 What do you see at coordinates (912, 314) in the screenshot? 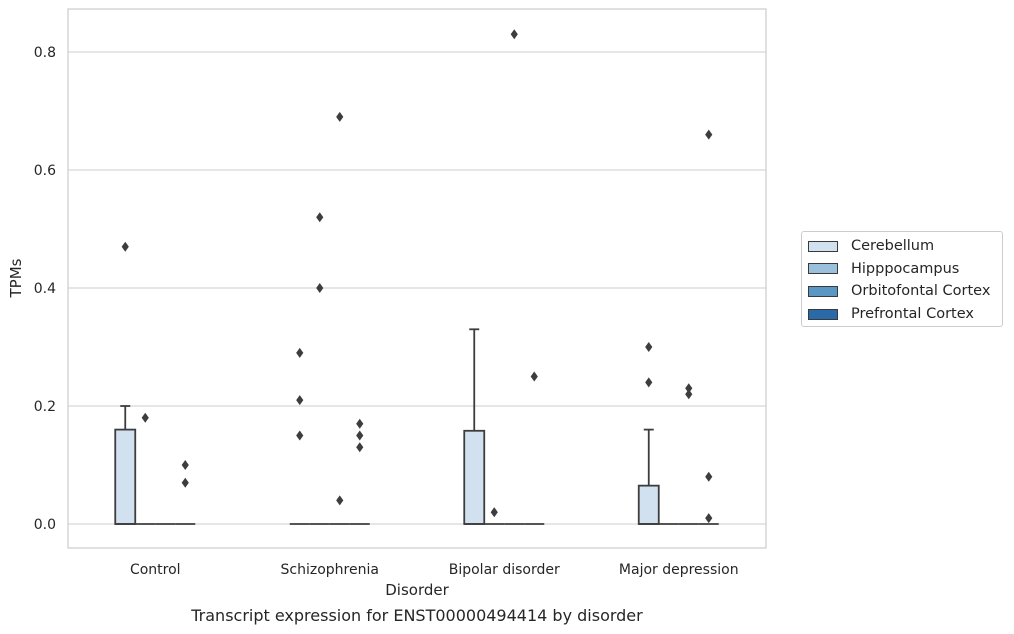
I see `legend-label: Prefrontal Cortex` at bounding box center [912, 314].